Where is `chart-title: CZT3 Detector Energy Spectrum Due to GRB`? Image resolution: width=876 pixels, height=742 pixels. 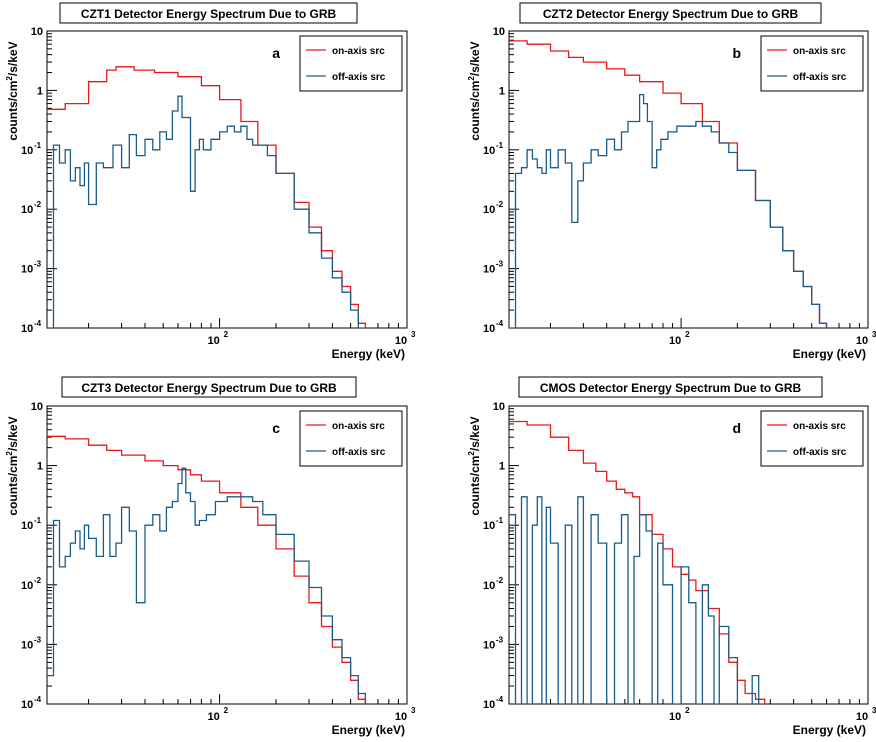 chart-title: CZT3 Detector Energy Spectrum Due to GRB is located at coordinates (209, 388).